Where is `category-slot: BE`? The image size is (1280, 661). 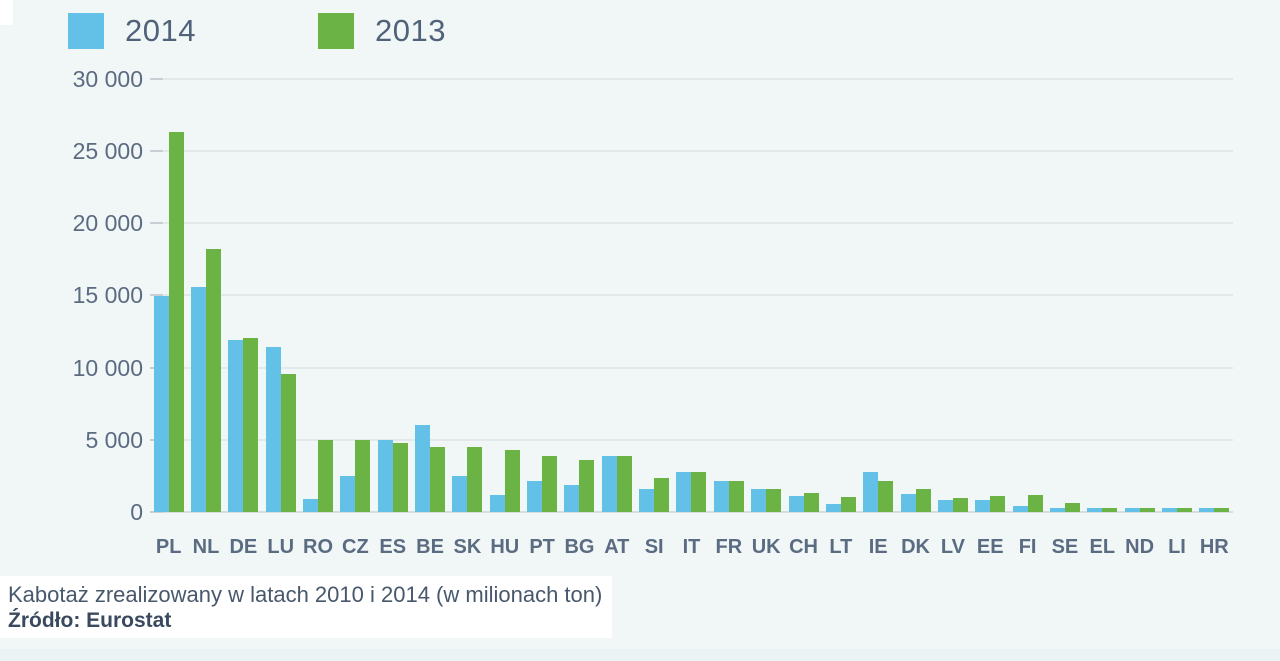
category-slot: BE is located at coordinates (429, 320).